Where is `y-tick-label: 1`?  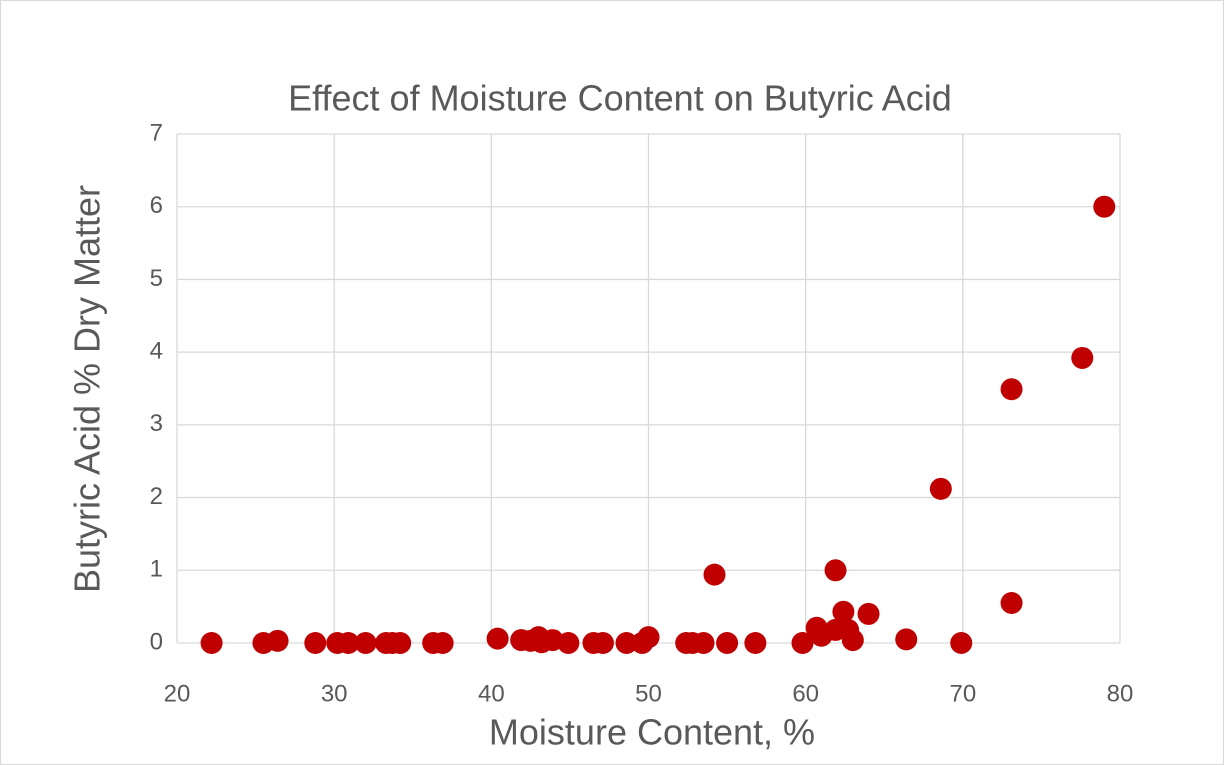 y-tick-label: 1 is located at coordinates (156, 569).